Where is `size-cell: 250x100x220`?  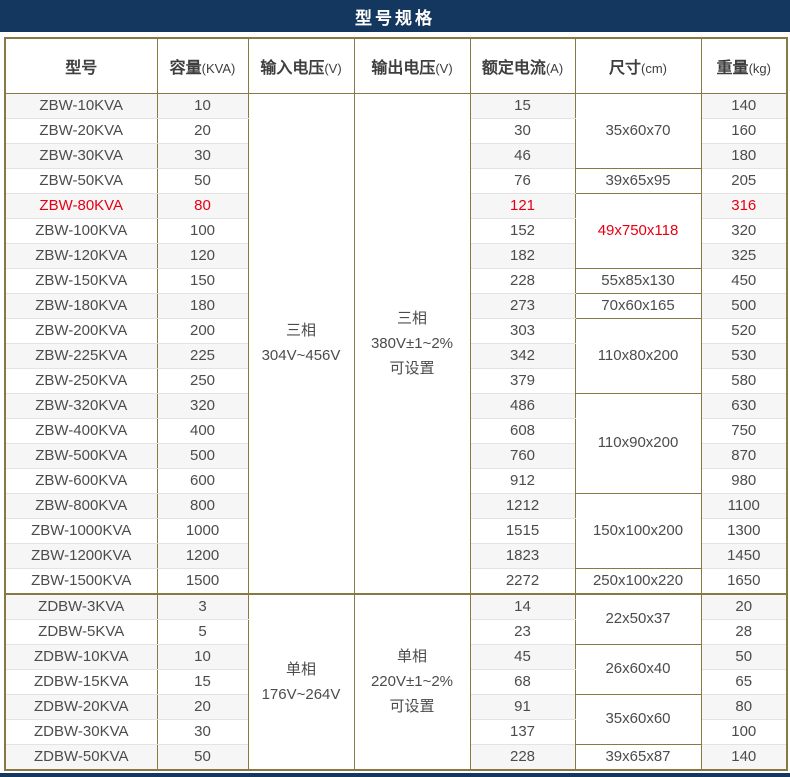 size-cell: 250x100x220 is located at coordinates (638, 580).